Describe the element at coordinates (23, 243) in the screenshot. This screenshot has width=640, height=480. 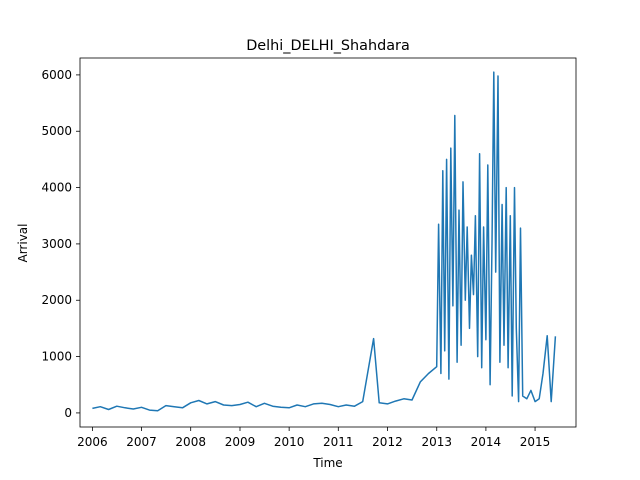
I see `y-axis-label: Arrival` at that location.